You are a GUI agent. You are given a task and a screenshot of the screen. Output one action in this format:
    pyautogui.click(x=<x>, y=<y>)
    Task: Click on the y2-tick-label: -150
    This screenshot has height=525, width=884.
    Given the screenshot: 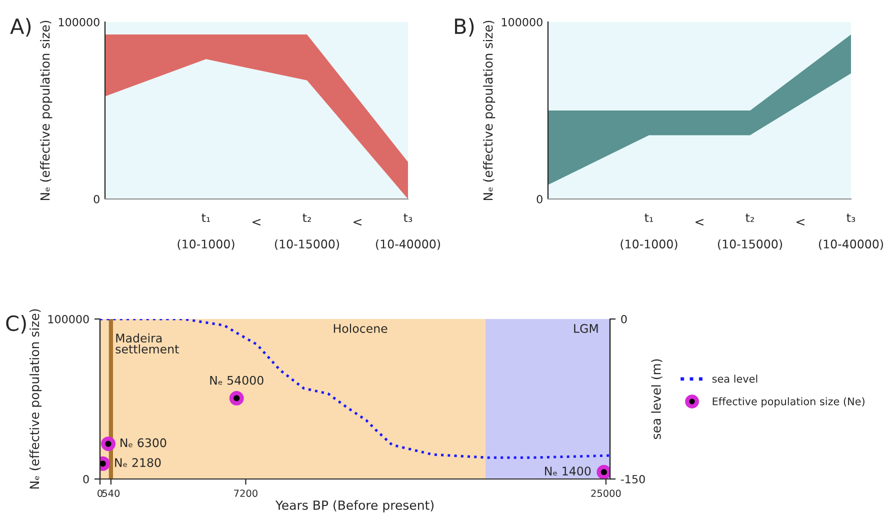 What is the action you would take?
    pyautogui.click(x=632, y=479)
    